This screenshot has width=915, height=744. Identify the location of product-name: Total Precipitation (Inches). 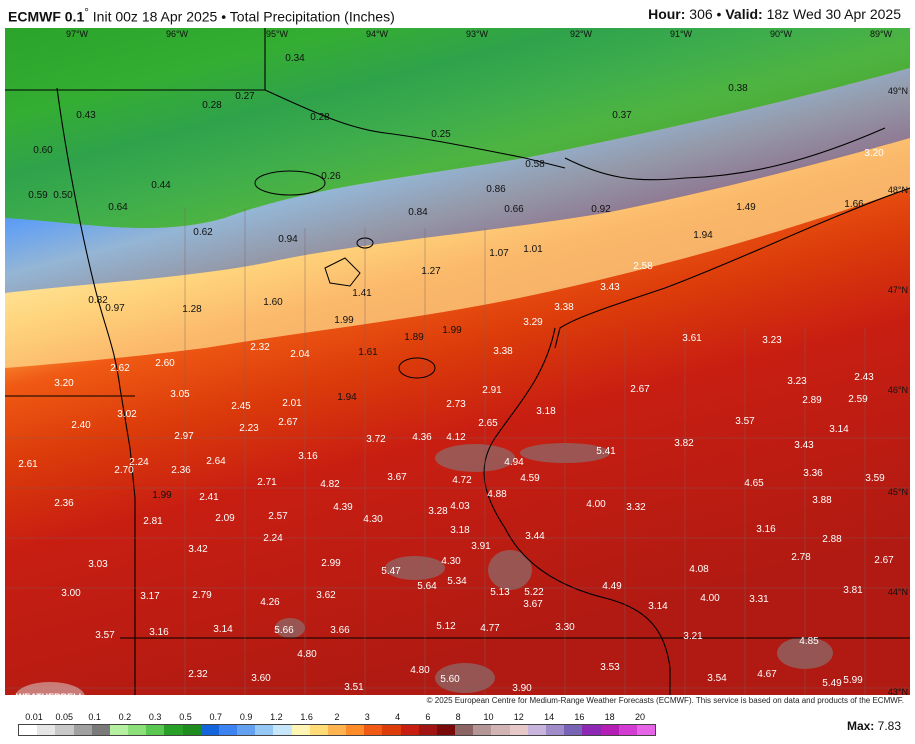
(312, 16).